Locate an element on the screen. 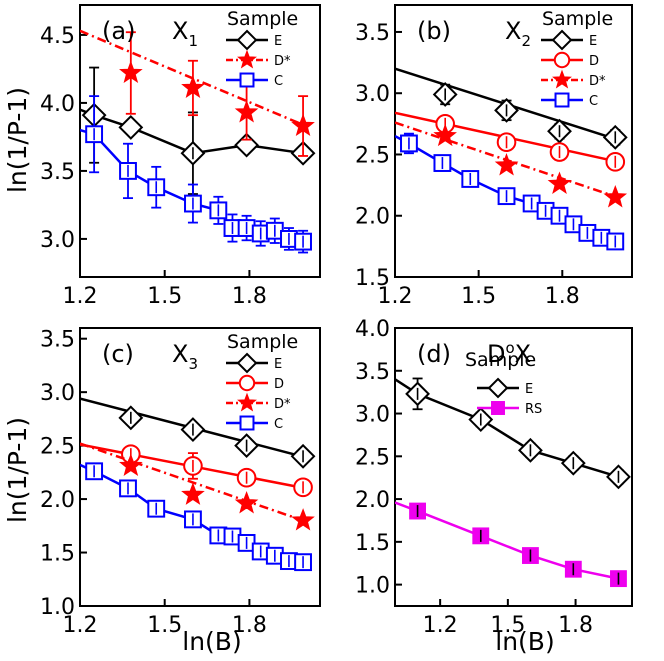  title-tail: X is located at coordinates (523, 354).